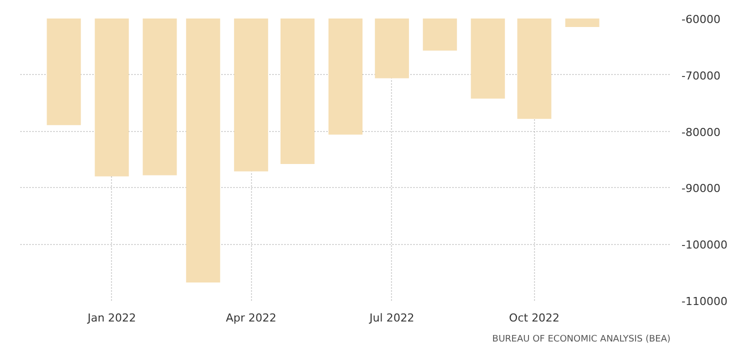 Image resolution: width=730 pixels, height=349 pixels. What do you see at coordinates (705, 301) in the screenshot?
I see `y-tick-label: -110000` at bounding box center [705, 301].